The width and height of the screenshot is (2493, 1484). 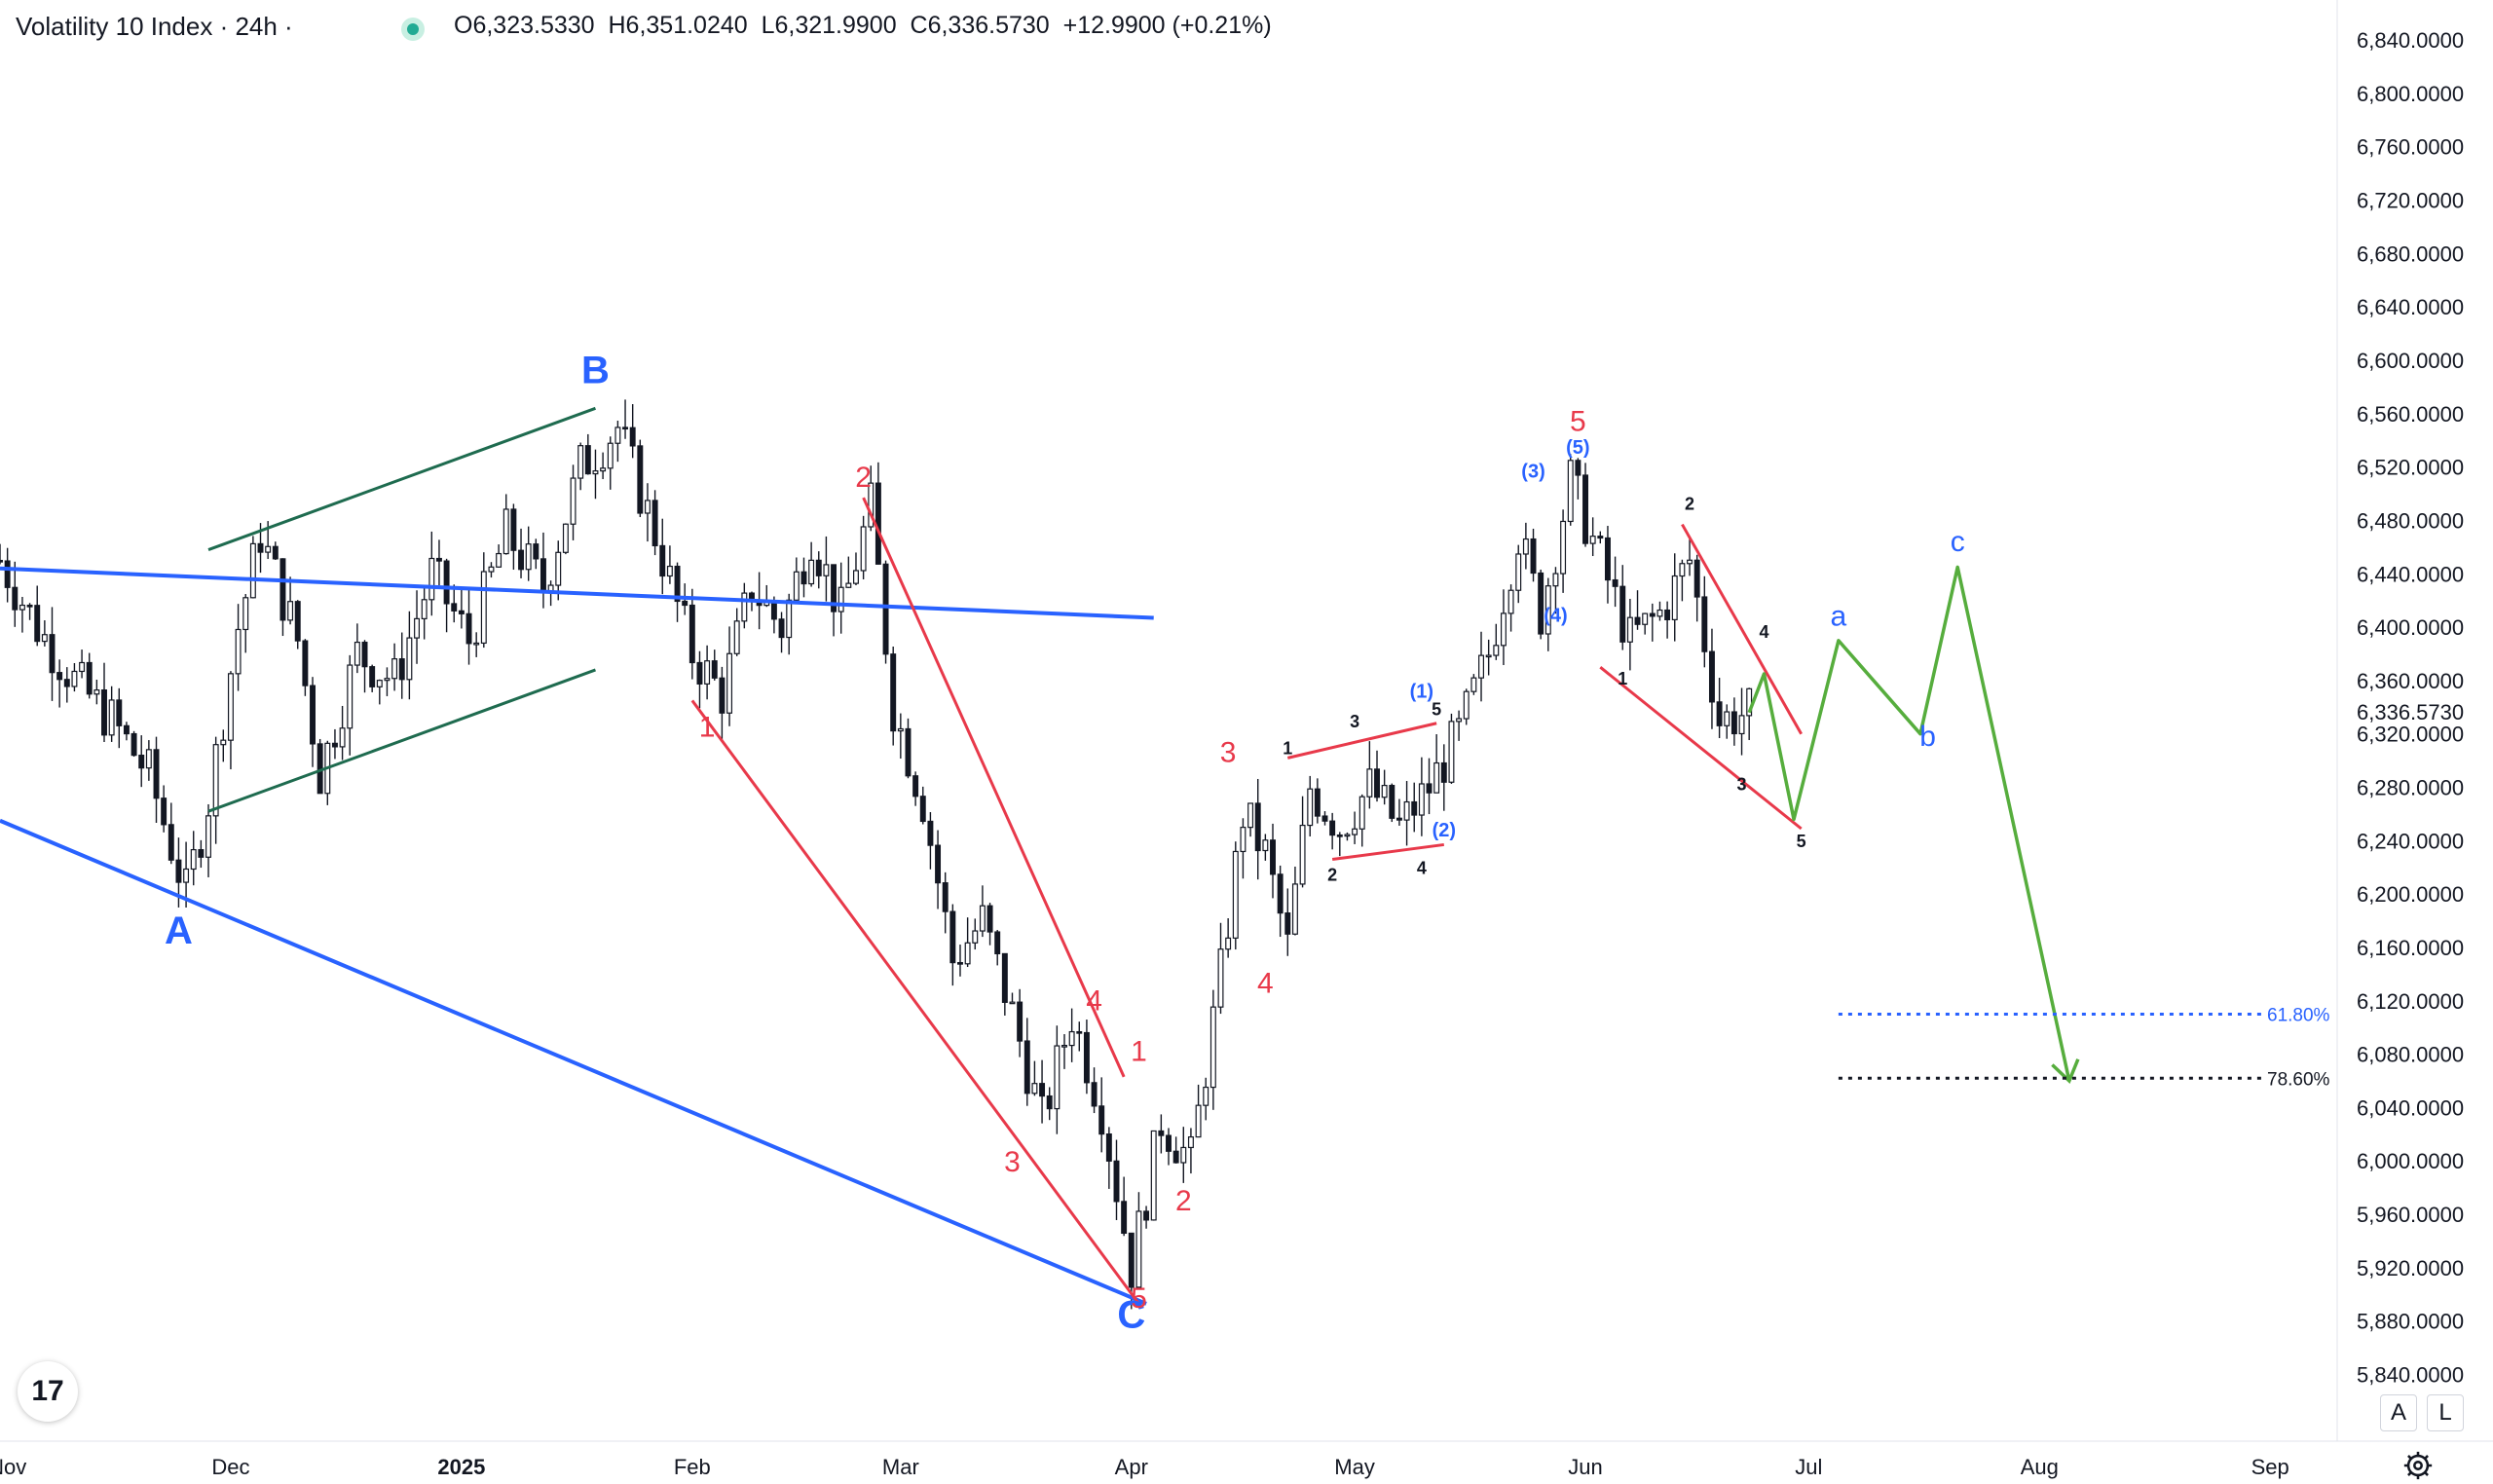 I want to click on auto-scale-button: A, so click(x=2399, y=1412).